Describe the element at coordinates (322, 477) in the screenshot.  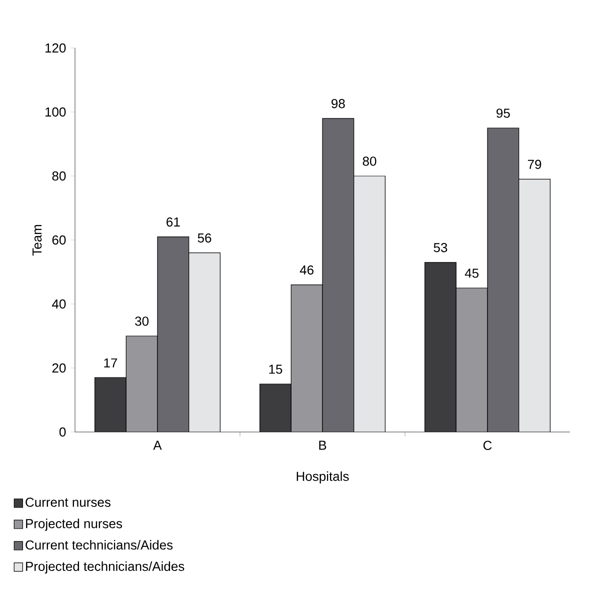
I see `x-axis-title: Hospitals` at that location.